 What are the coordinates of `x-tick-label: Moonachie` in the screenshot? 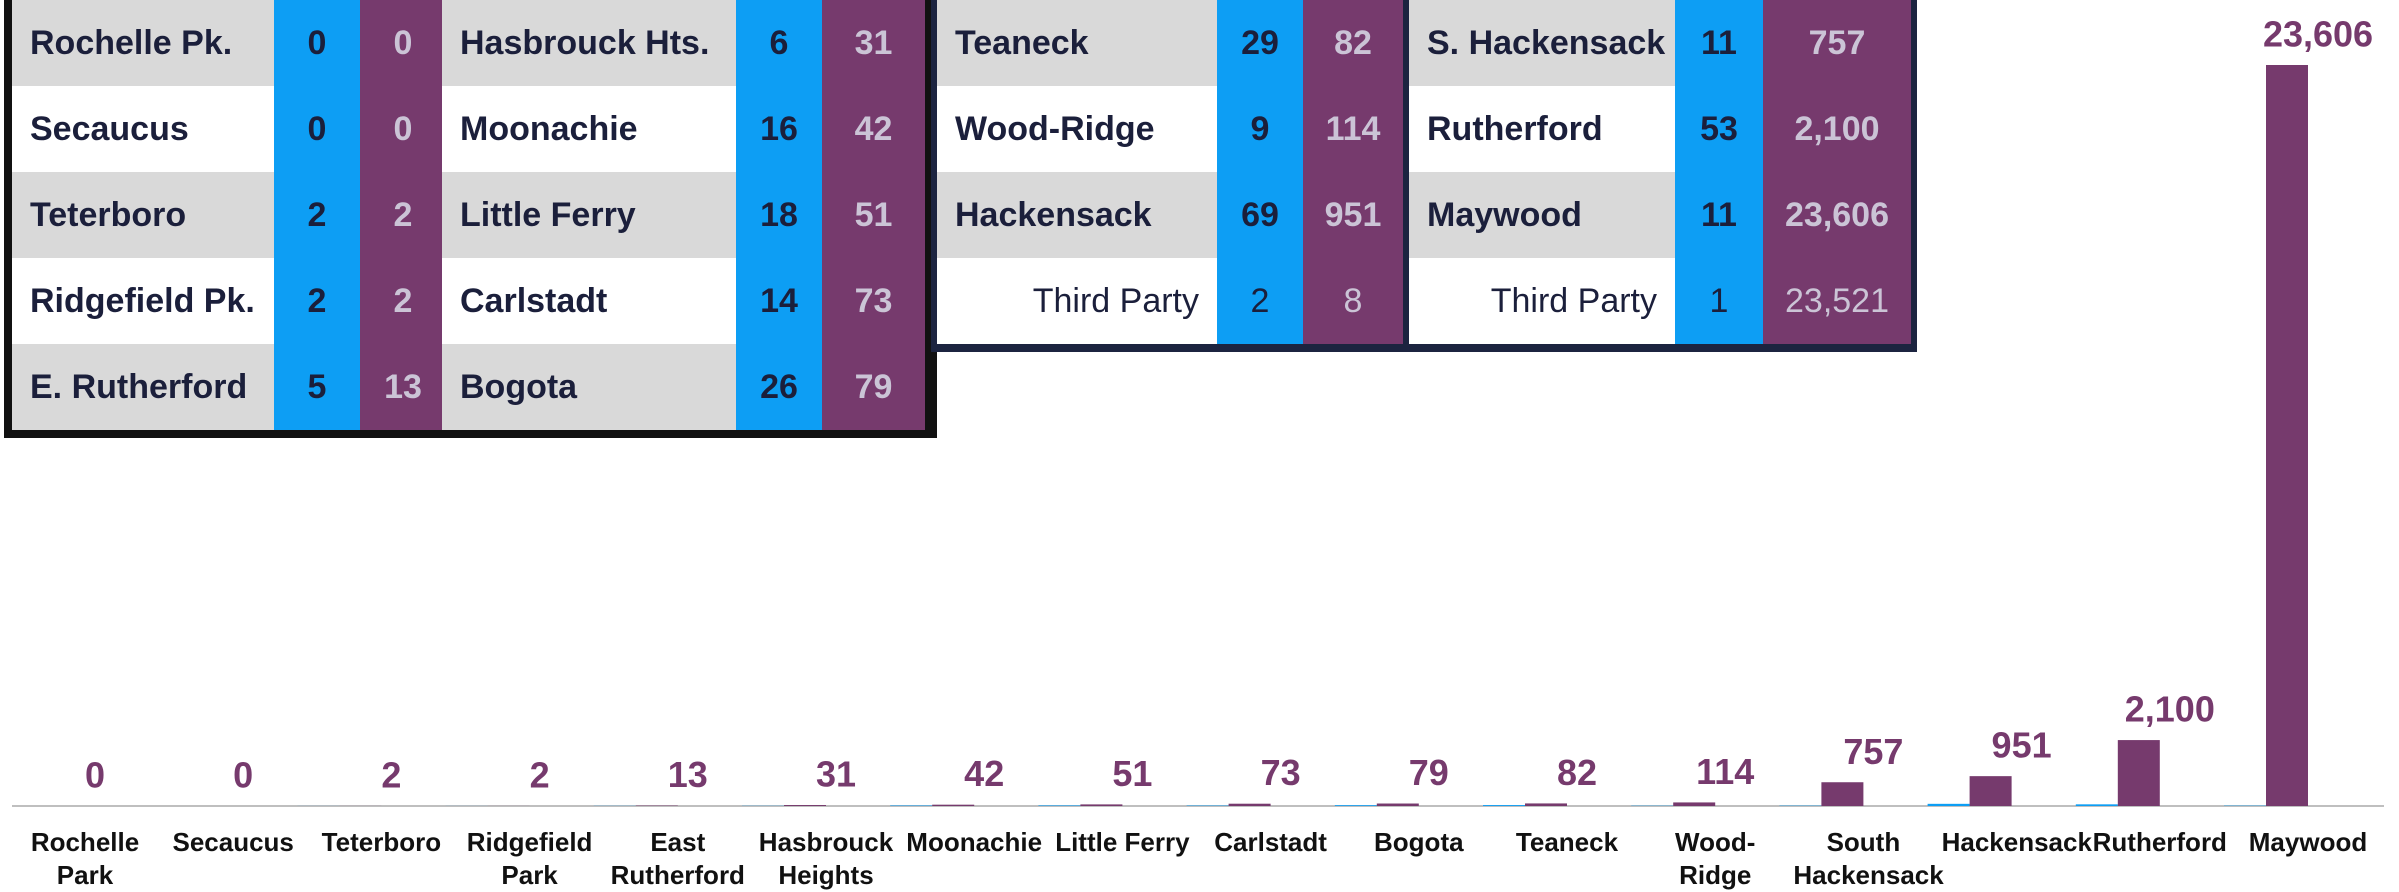 It's located at (974, 842).